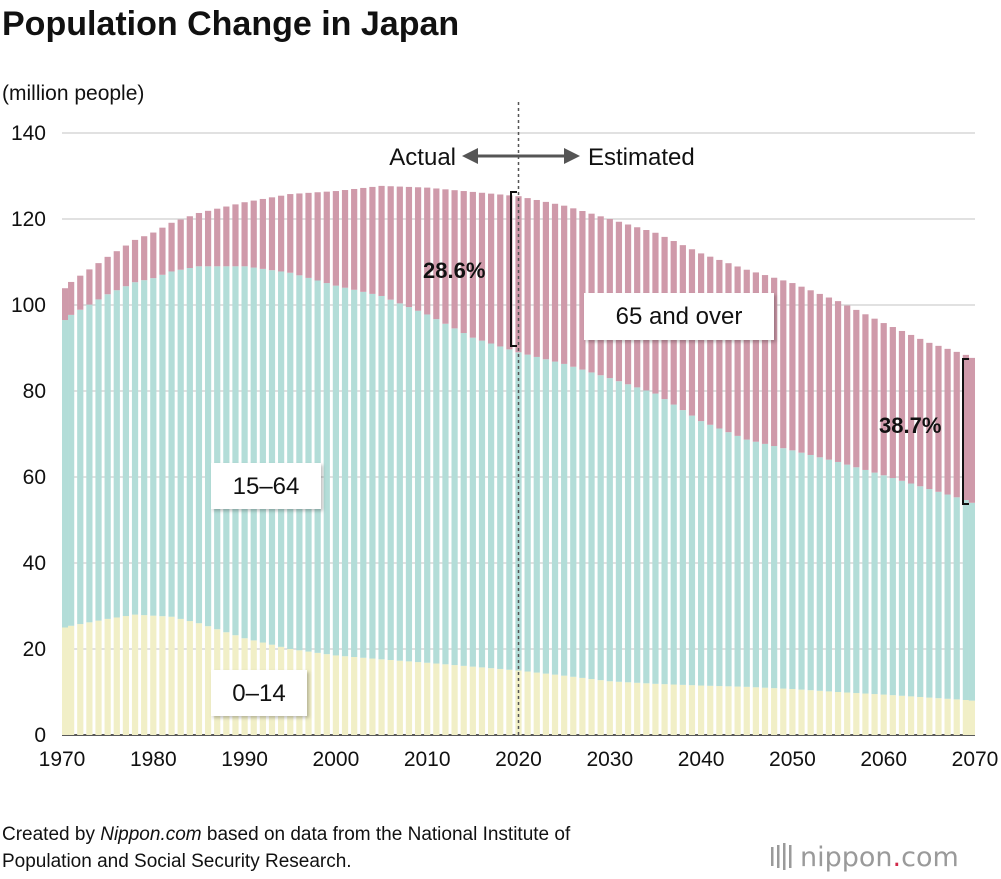  What do you see at coordinates (28, 219) in the screenshot?
I see `y-tick-label: 120` at bounding box center [28, 219].